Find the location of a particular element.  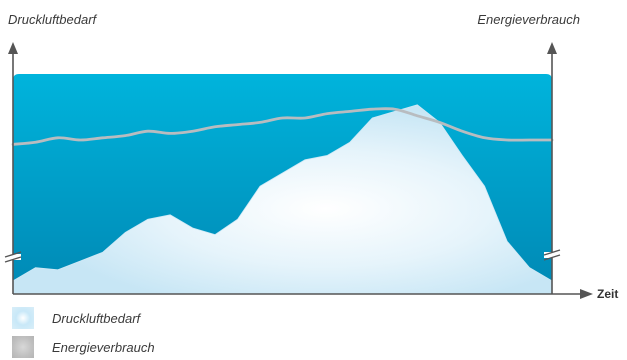

left-axis-arrow is located at coordinates (13, 48).